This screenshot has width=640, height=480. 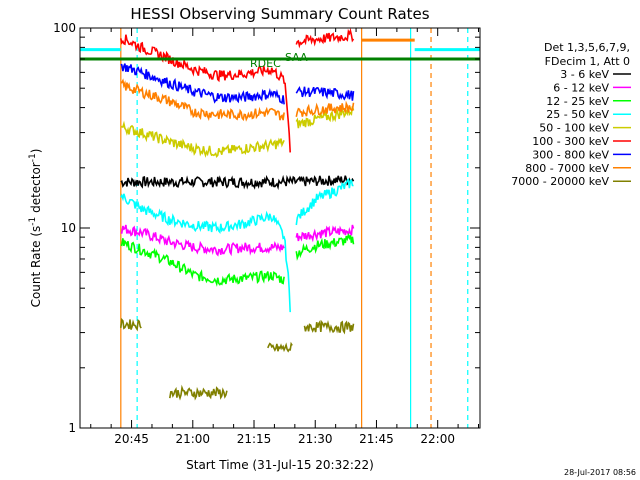 I want to click on y-tick-label-0: 1, so click(x=72, y=428).